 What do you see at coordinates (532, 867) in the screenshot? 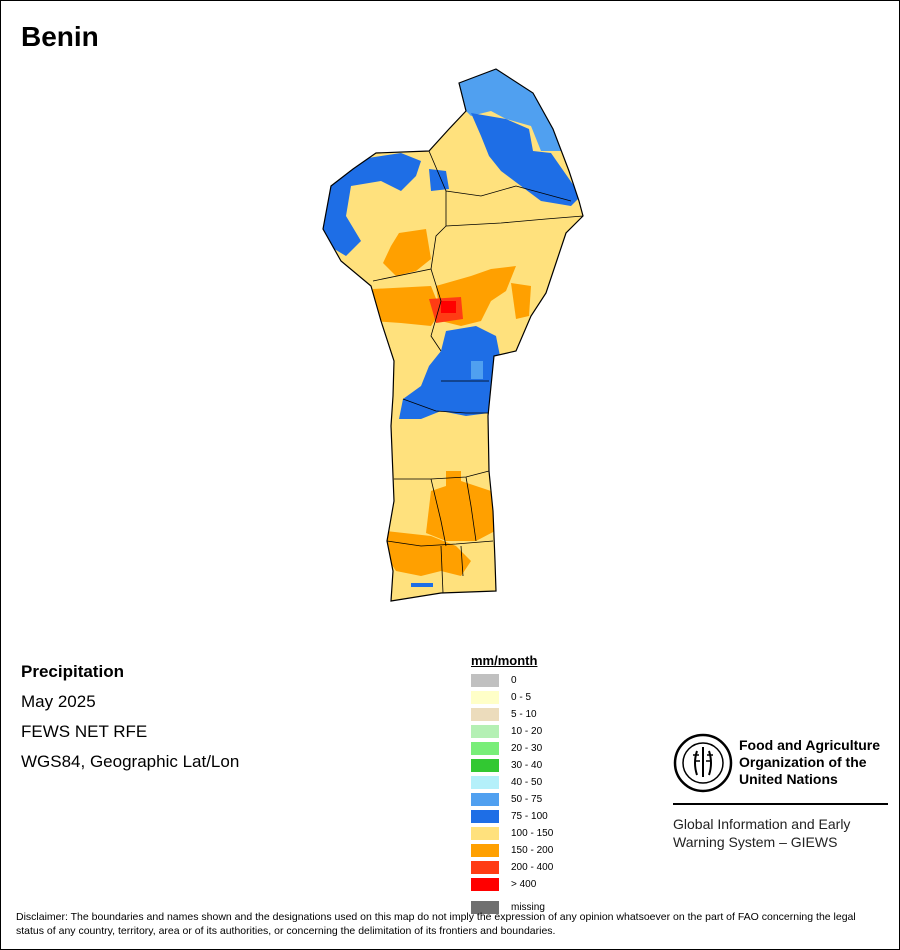
I see `legend-label: 200 - 400` at bounding box center [532, 867].